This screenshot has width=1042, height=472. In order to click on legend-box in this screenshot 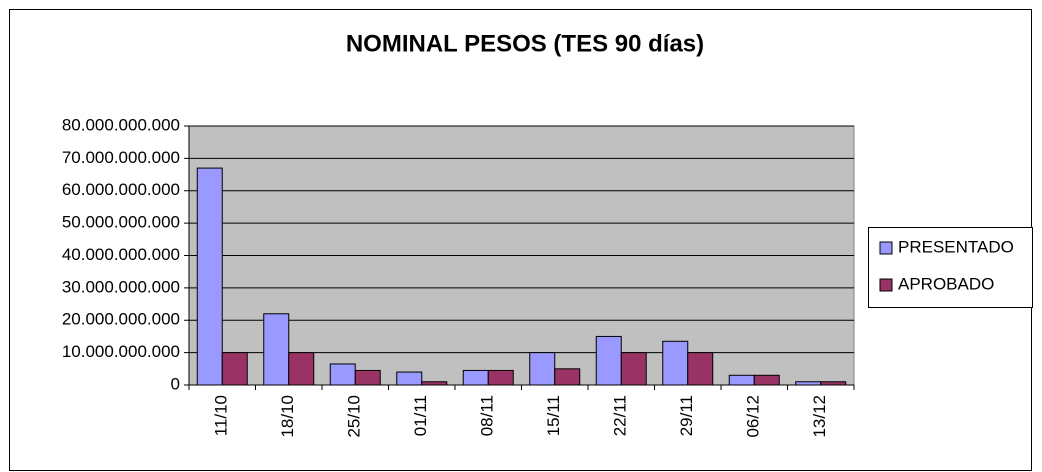, I will do `click(950, 267)`.